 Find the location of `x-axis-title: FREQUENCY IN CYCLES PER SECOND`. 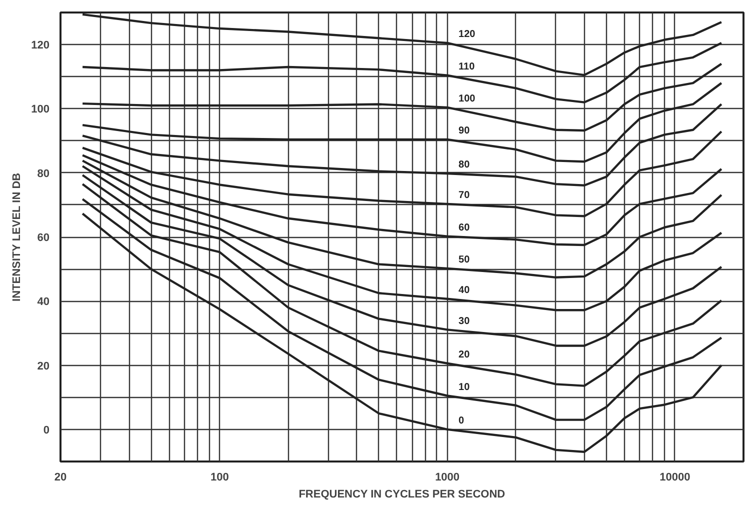

x-axis-title: FREQUENCY IN CYCLES PER SECOND is located at coordinates (402, 494).